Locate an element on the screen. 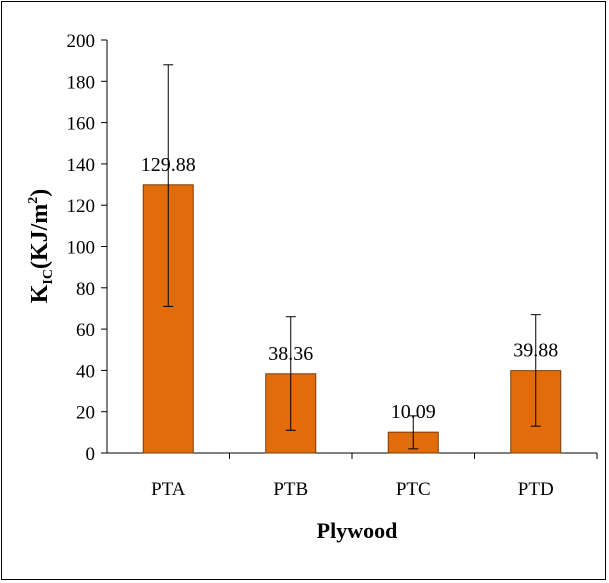  x-axis-title: Plywood is located at coordinates (357, 530).